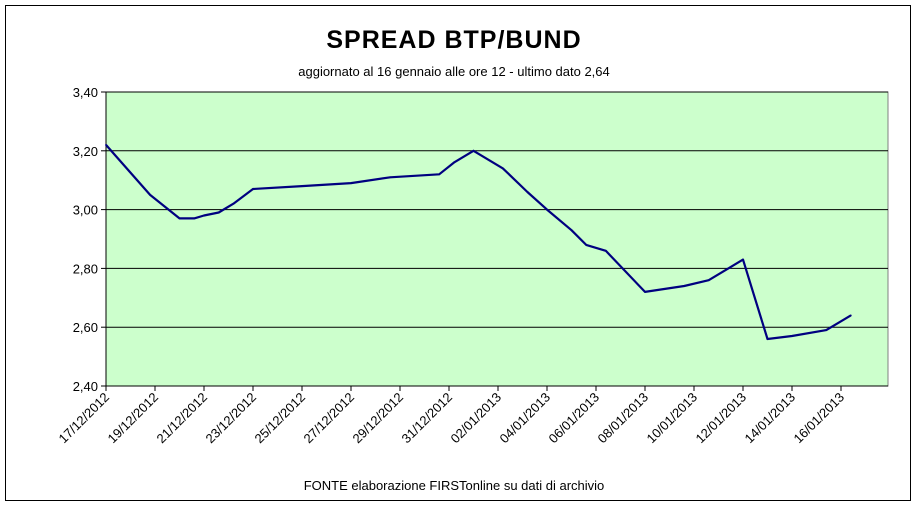 Image resolution: width=920 pixels, height=510 pixels. What do you see at coordinates (85, 268) in the screenshot?
I see `y-tick-label: 2,80` at bounding box center [85, 268].